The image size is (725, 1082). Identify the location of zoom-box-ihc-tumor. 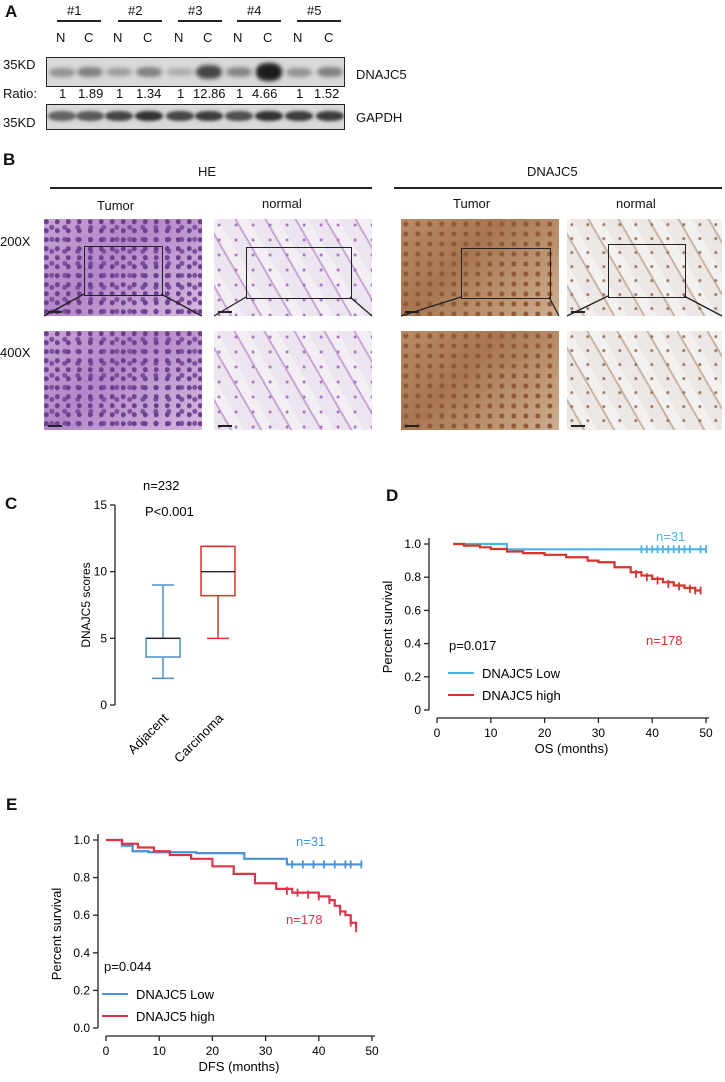
(506, 273).